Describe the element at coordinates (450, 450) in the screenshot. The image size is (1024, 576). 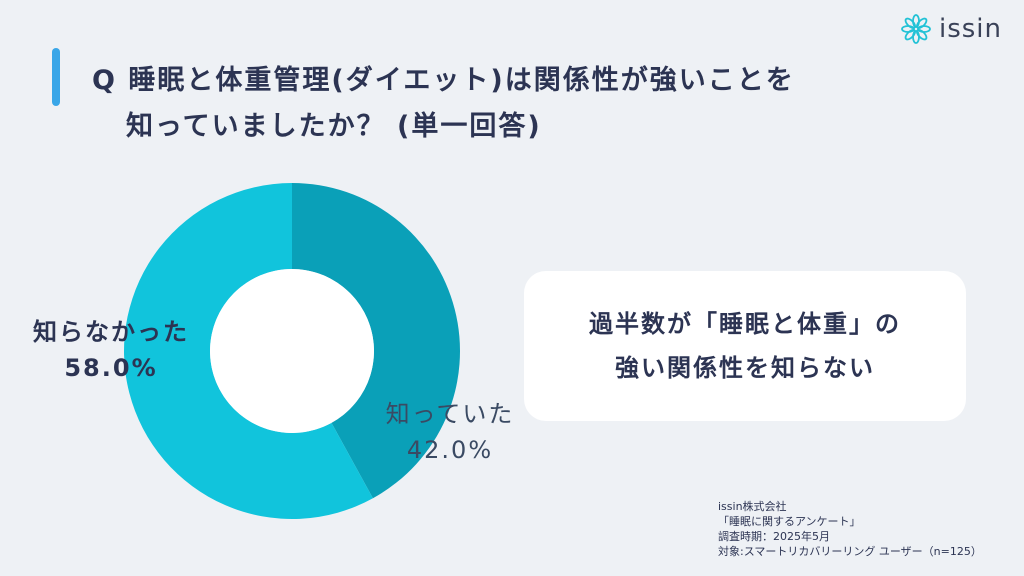
I see `slice-label-known-value: 42.0%` at that location.